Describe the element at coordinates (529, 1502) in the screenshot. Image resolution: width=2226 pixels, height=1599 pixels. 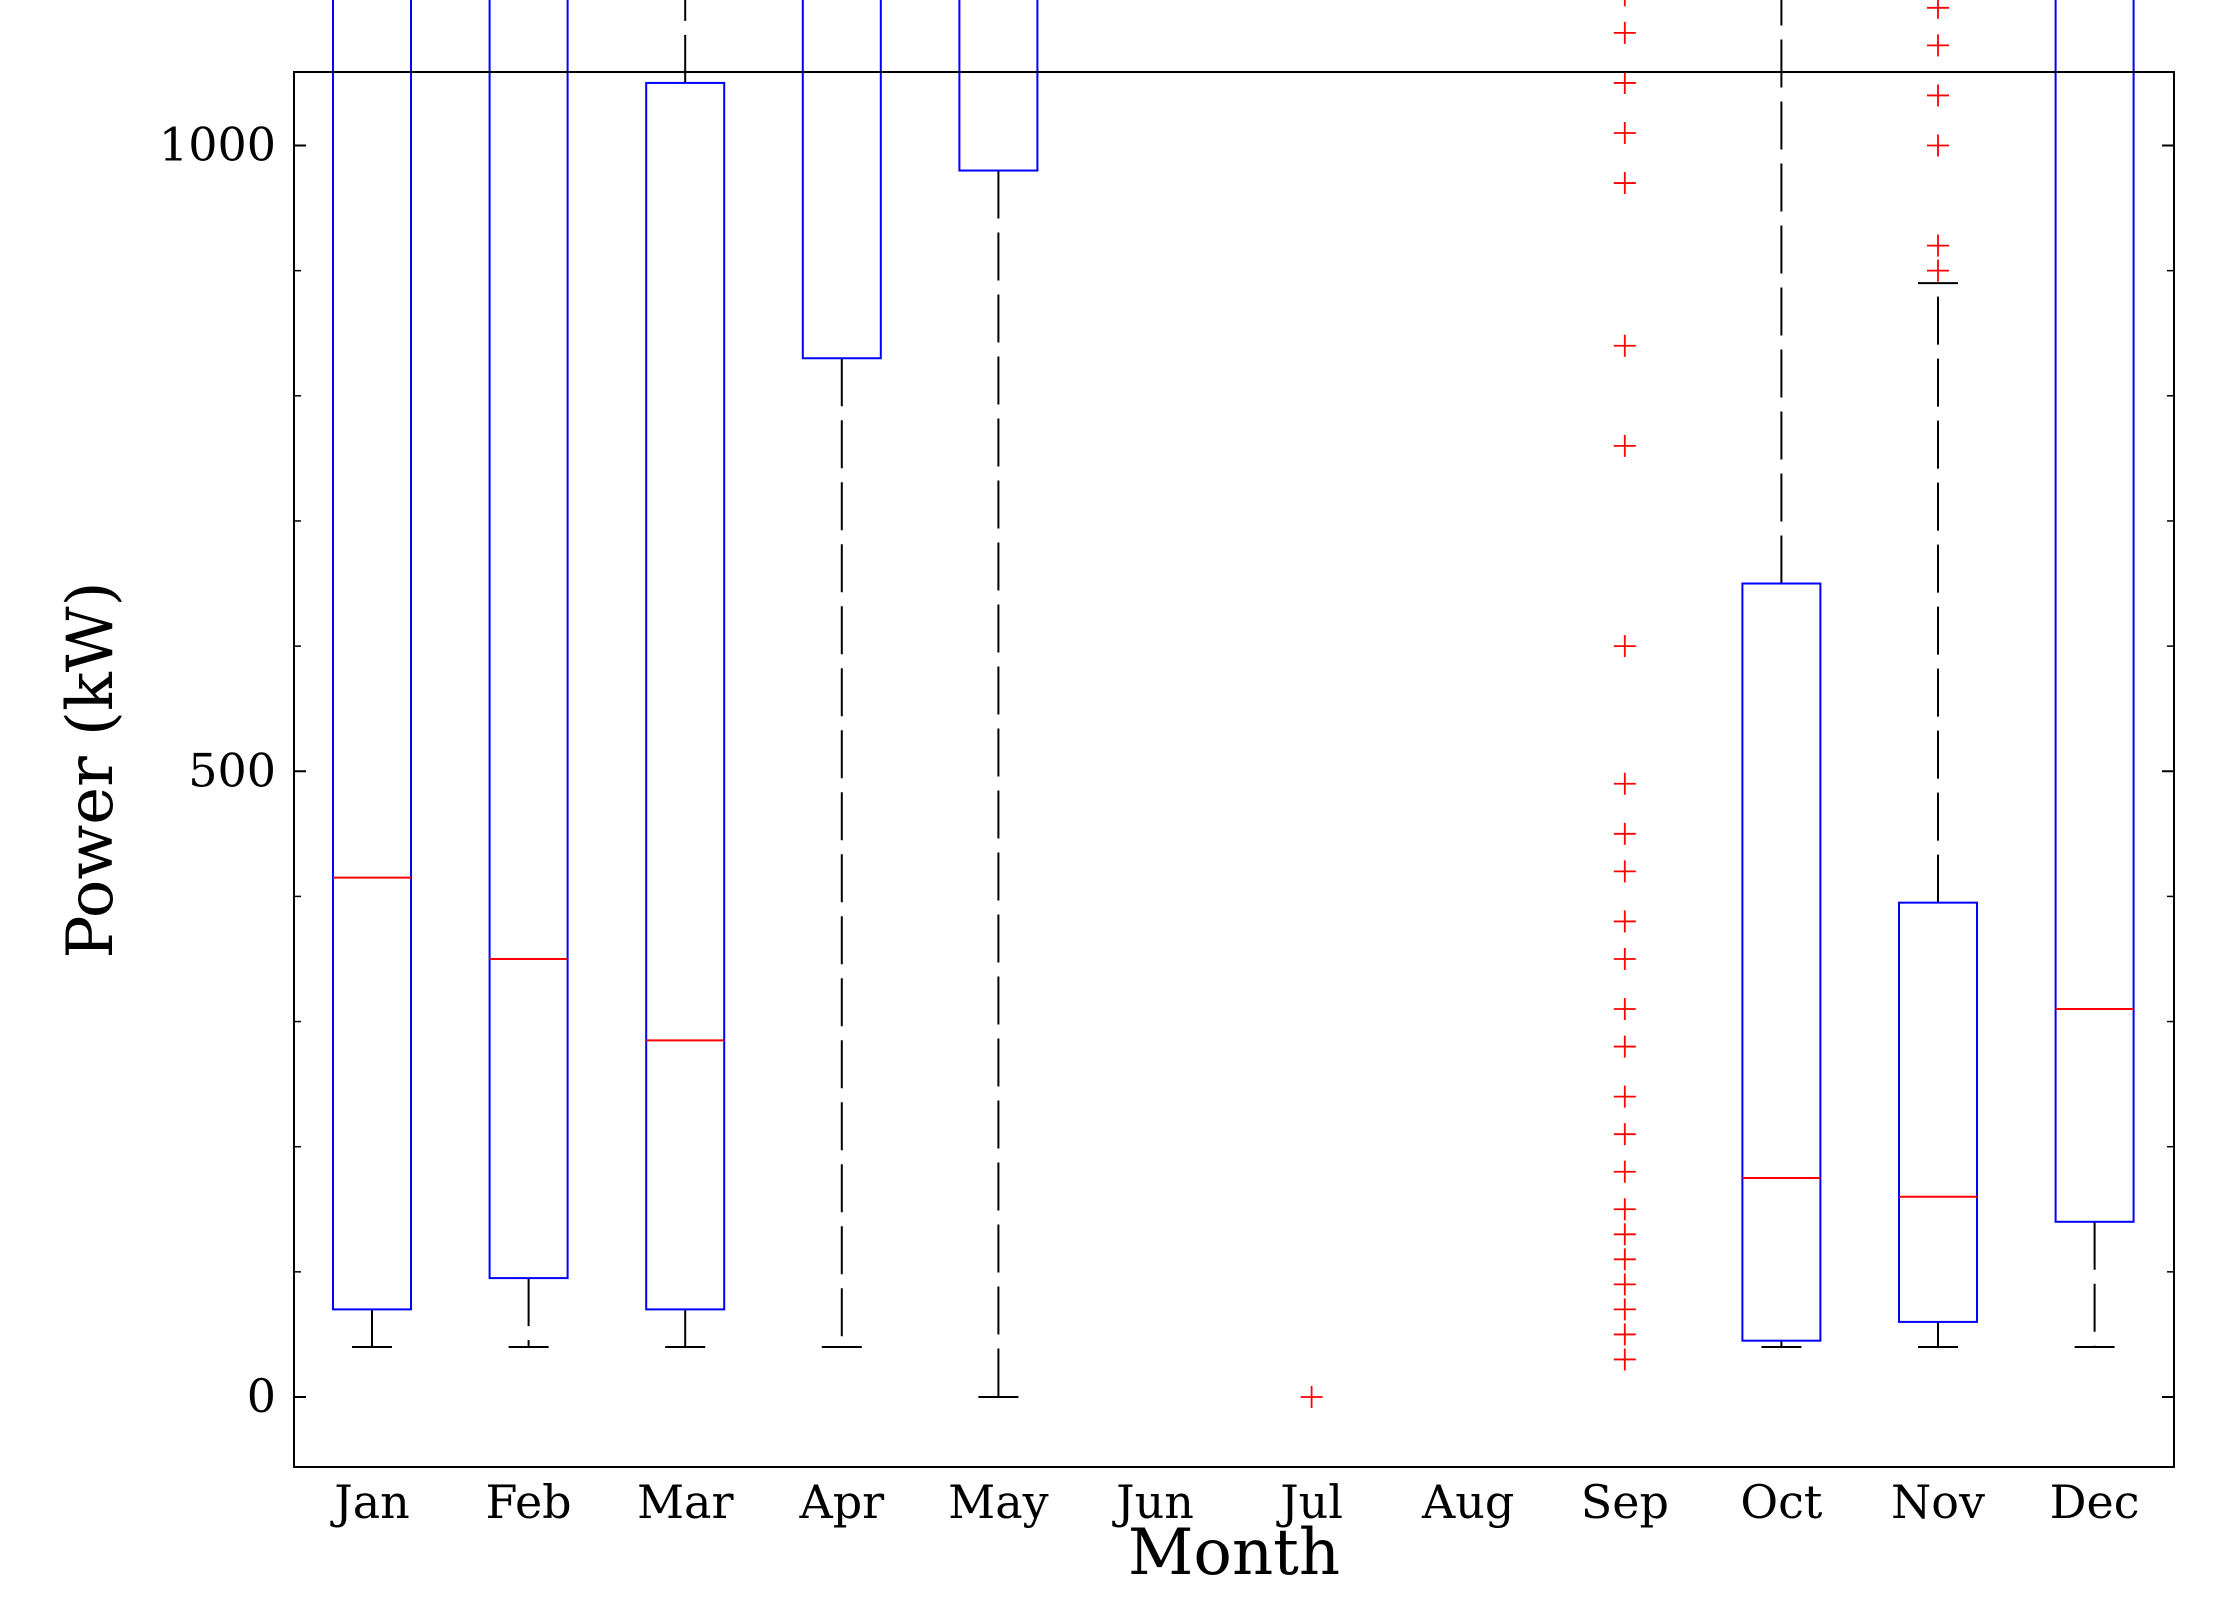
I see `x-tick-label: Feb` at that location.